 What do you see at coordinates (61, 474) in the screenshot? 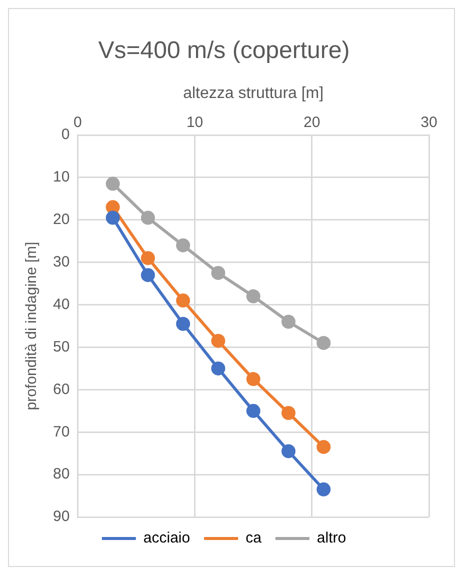
I see `y-tick-label: 80` at bounding box center [61, 474].